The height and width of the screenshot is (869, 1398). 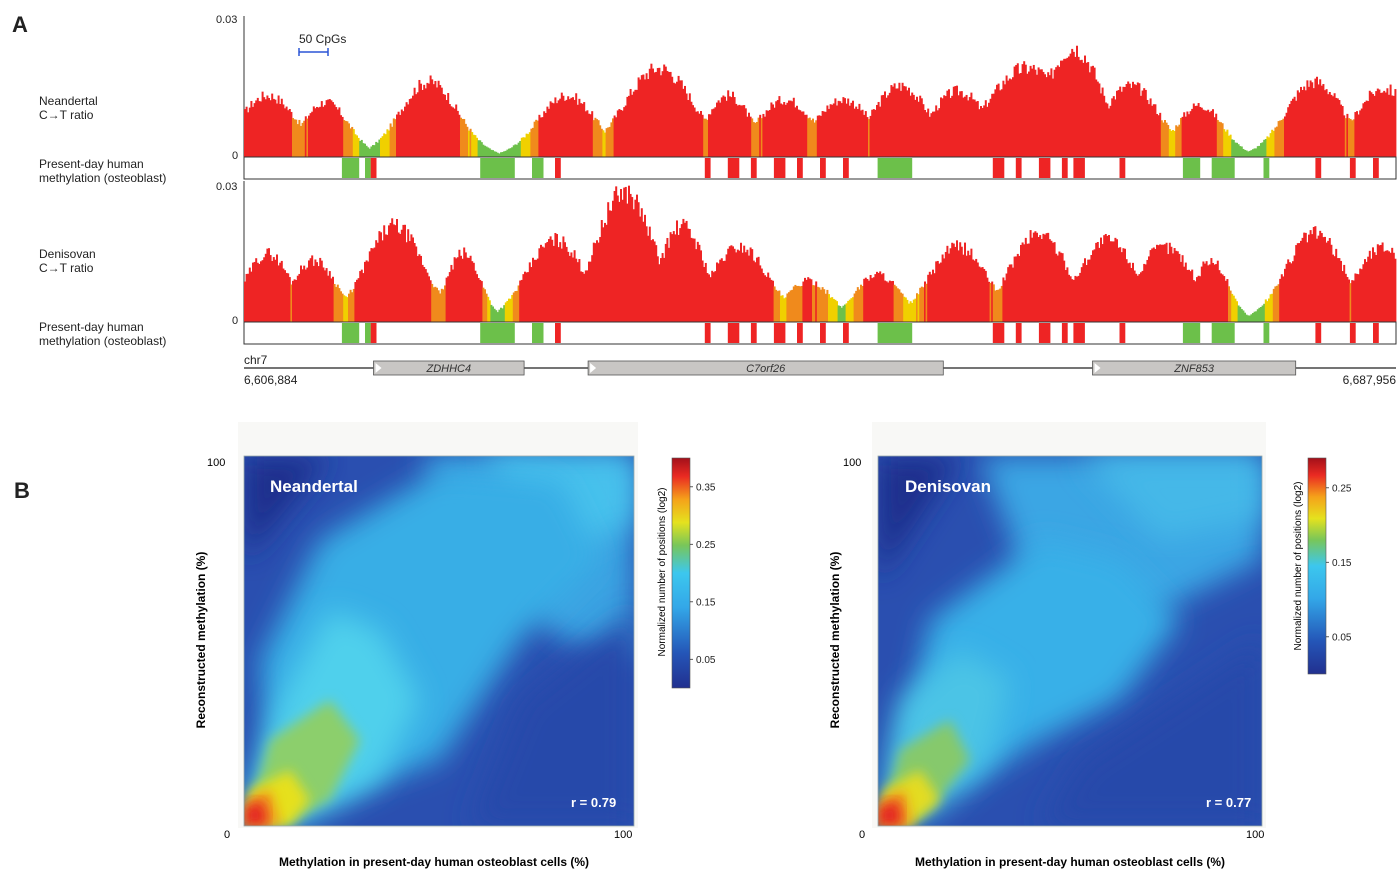 I want to click on denisovan-plot-title: Denisovan, so click(x=948, y=486).